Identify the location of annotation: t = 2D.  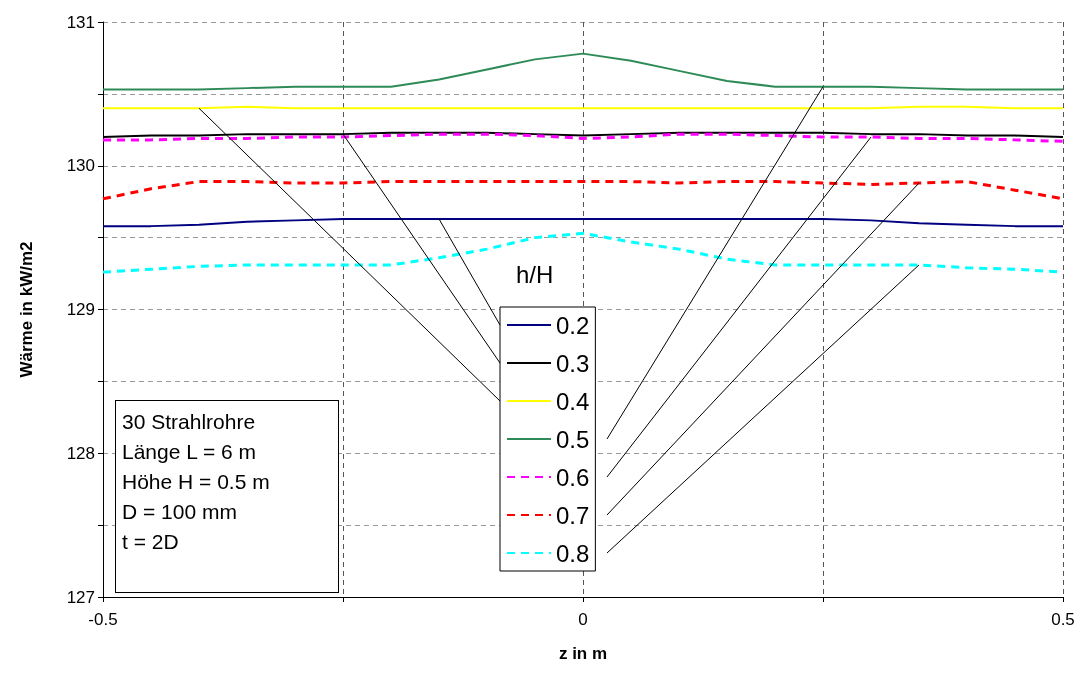
(151, 542).